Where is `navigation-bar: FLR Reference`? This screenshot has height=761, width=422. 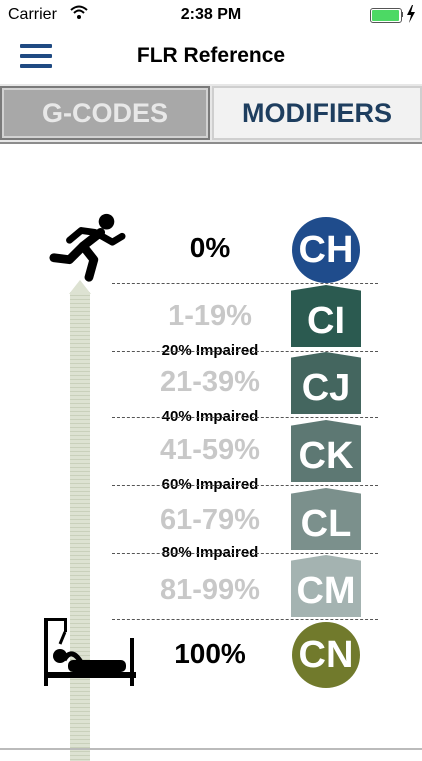 navigation-bar: FLR Reference is located at coordinates (211, 57).